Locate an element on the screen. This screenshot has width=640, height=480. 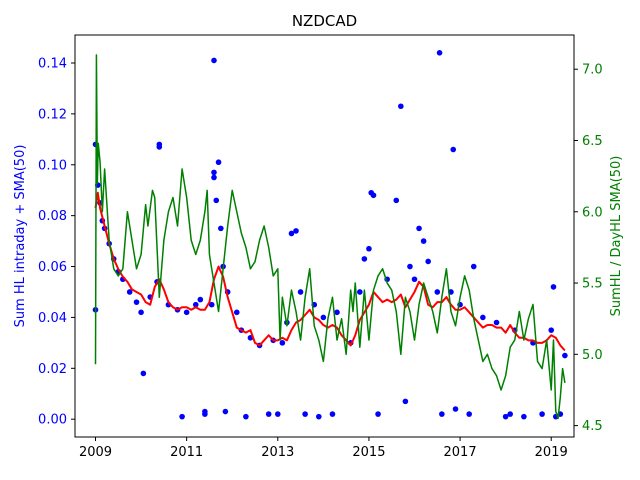
y-right-tick-label-3: 6.0 is located at coordinates (592, 212).